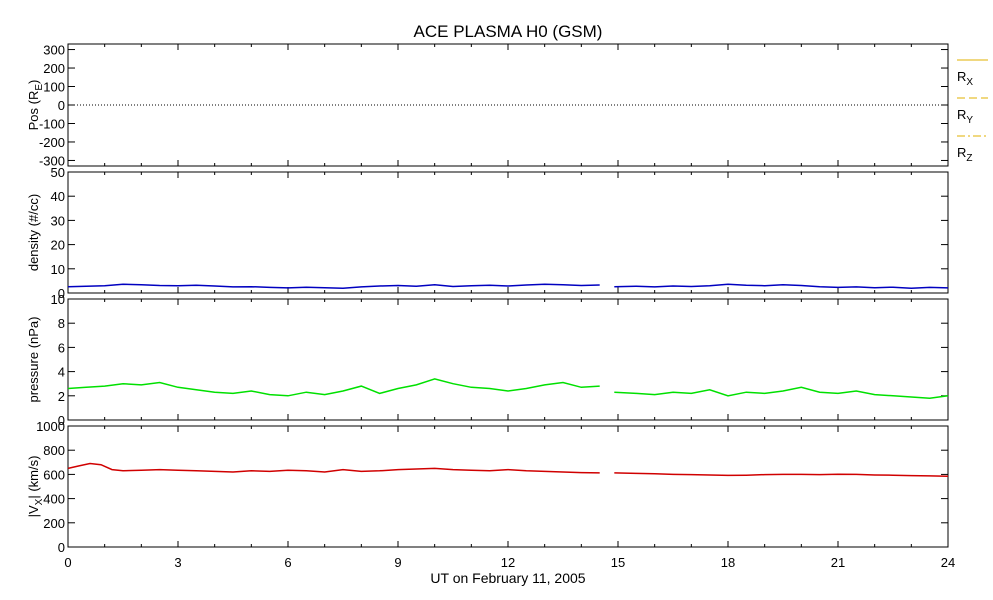 The image size is (993, 600). Describe the element at coordinates (33, 360) in the screenshot. I see `y-axis-label-pressure: pressure (nPa)` at that location.